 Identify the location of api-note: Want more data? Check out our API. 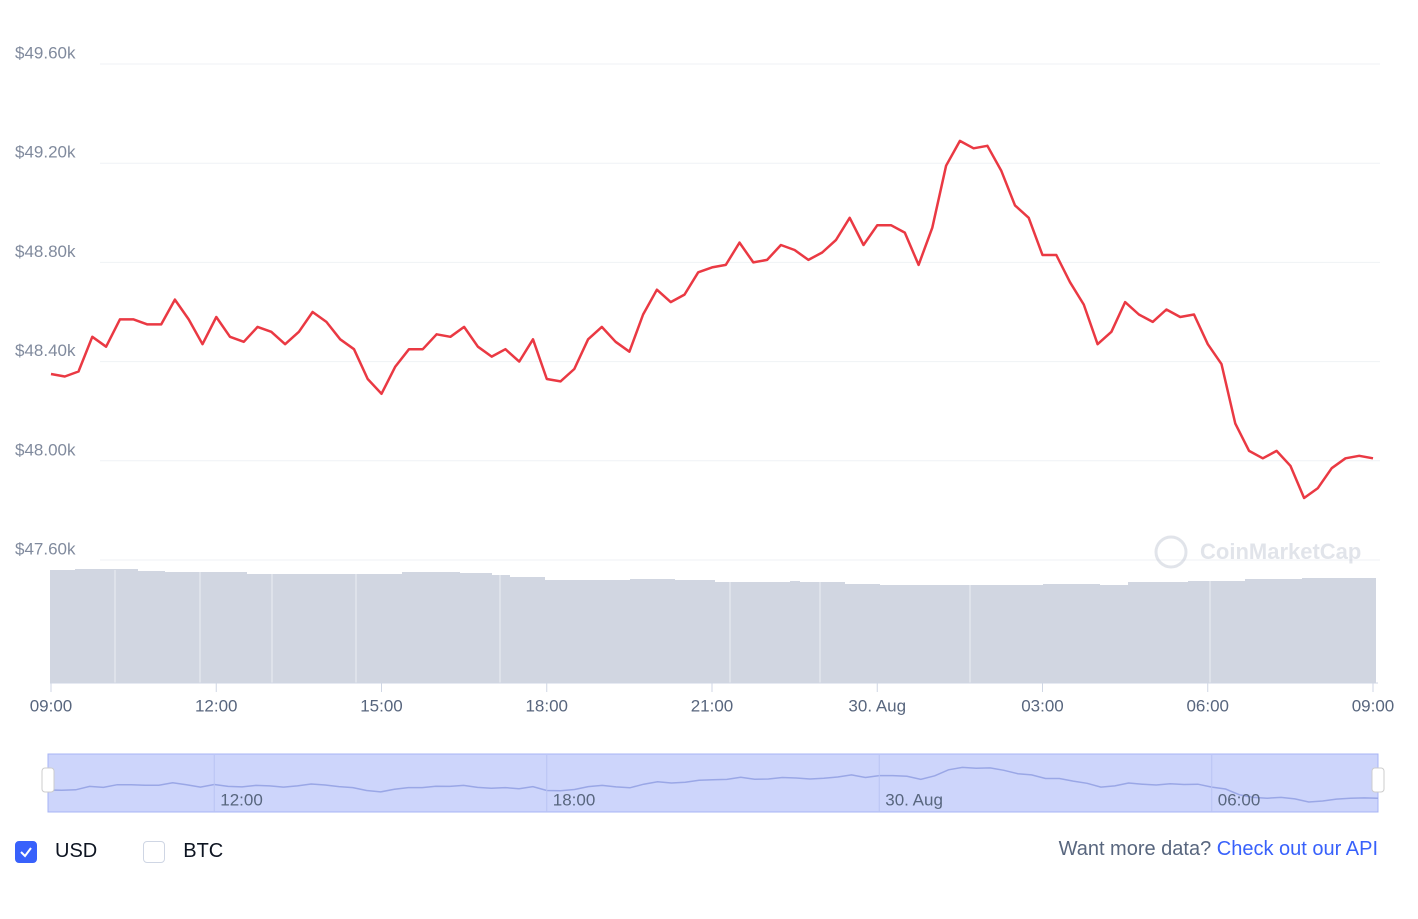
(1218, 849).